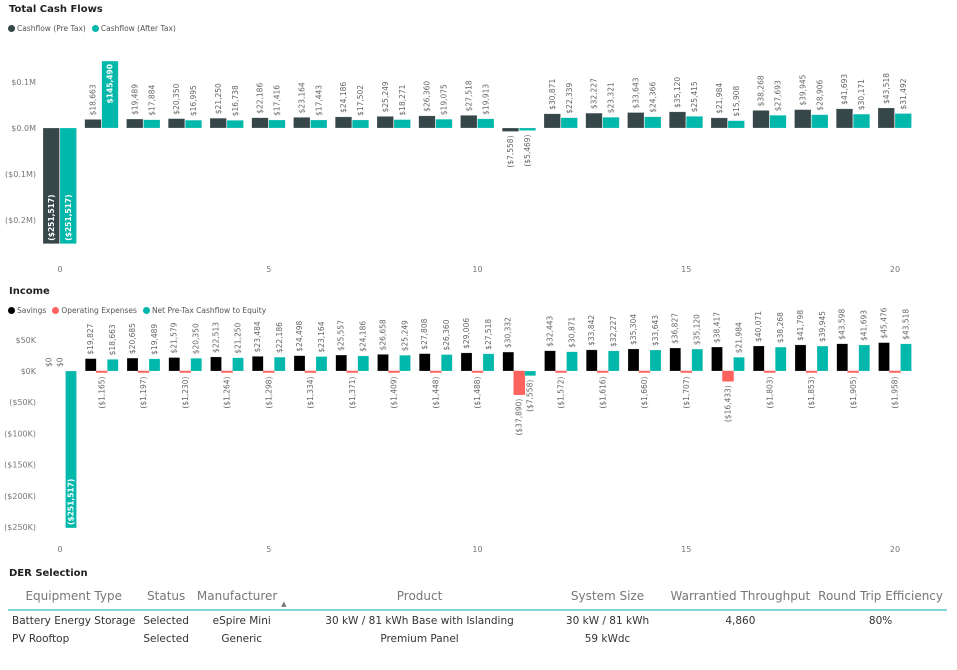 The width and height of the screenshot is (957, 670). Describe the element at coordinates (94, 310) in the screenshot. I see `legend-item: Operating Expenses` at that location.